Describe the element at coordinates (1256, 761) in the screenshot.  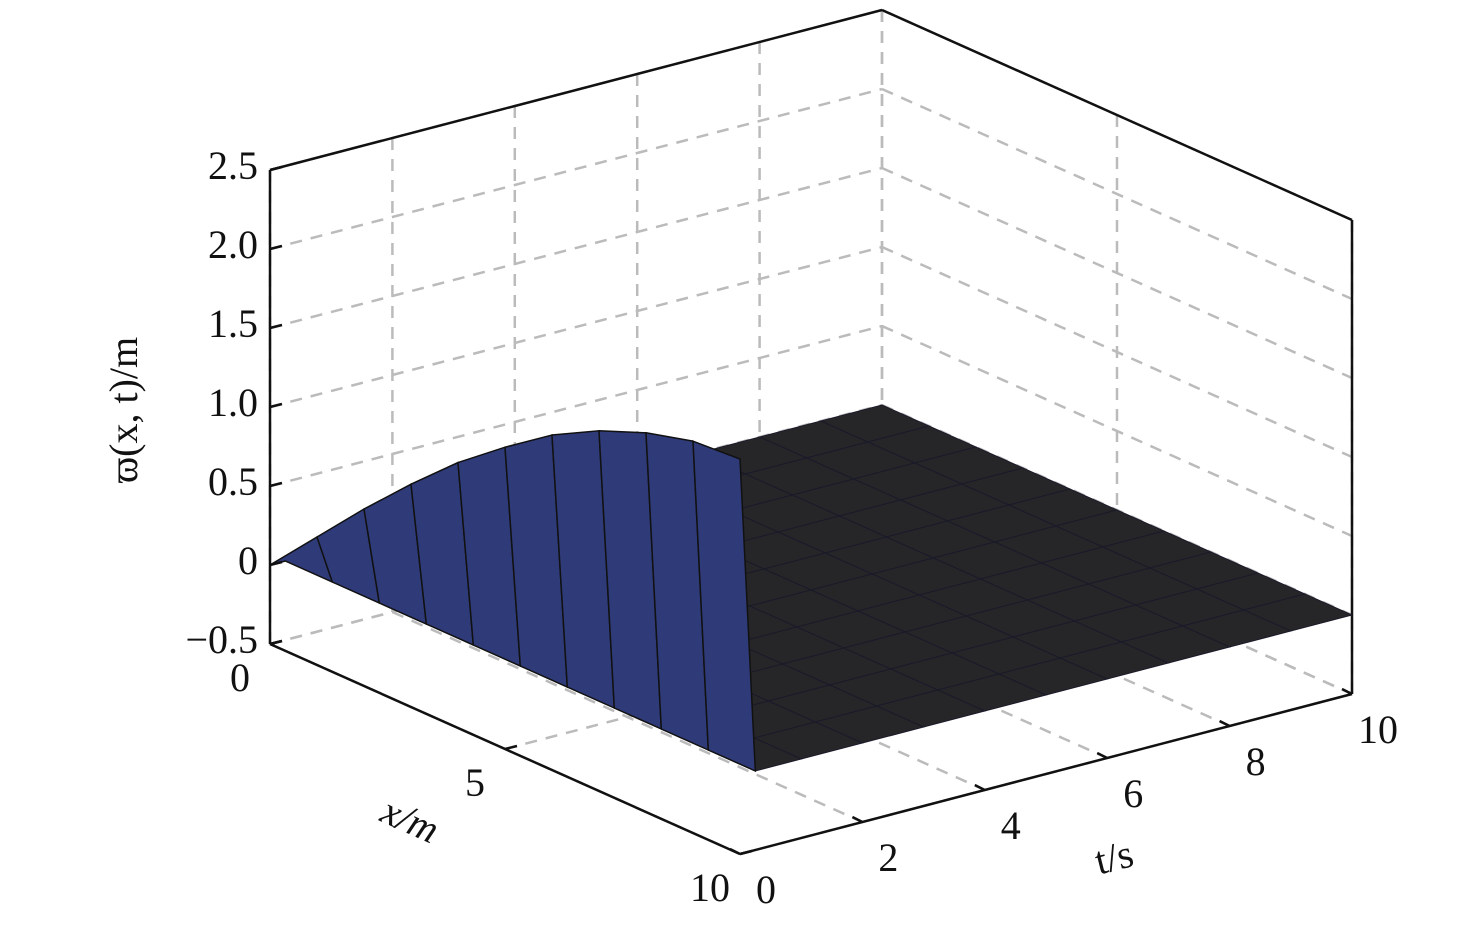
I see `y-tick-label: 8` at that location.